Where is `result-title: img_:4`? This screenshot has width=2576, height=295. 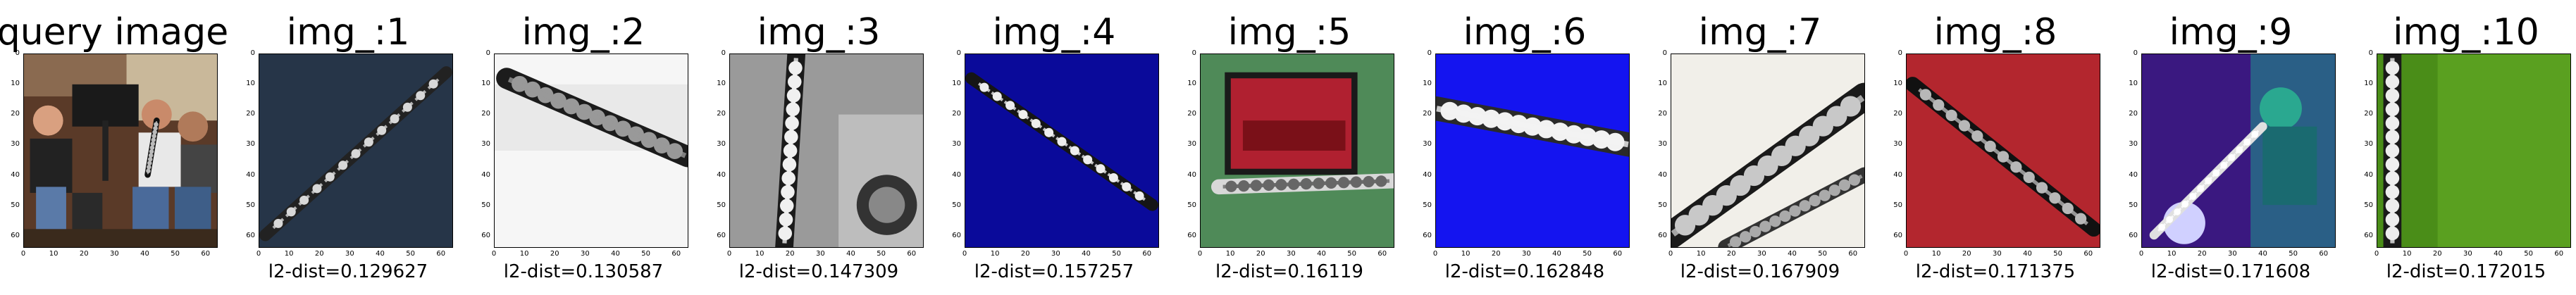
result-title: img_:4 is located at coordinates (1054, 32).